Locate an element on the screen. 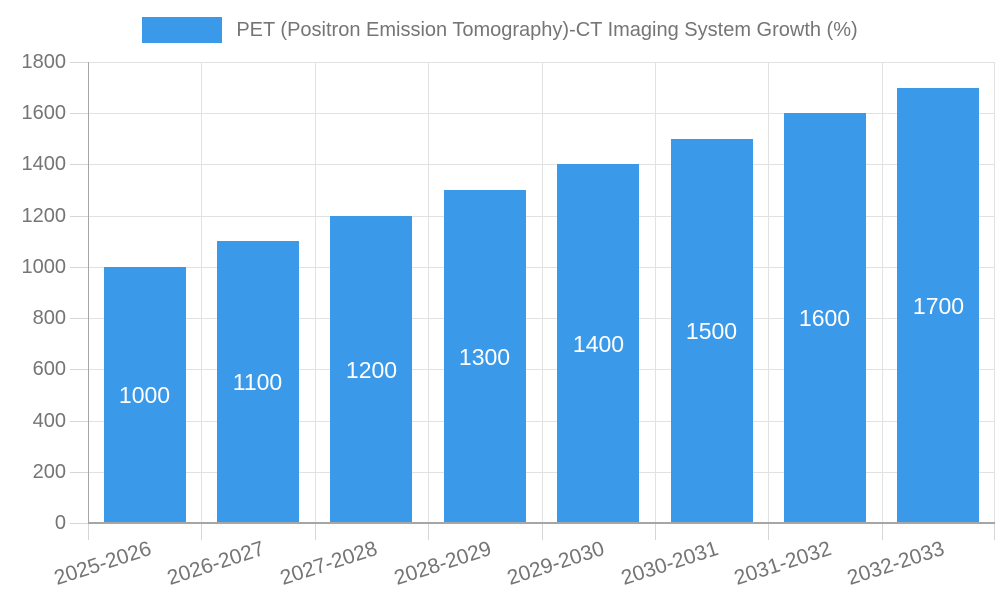 The height and width of the screenshot is (600, 1000). bar-value-label: 1200 is located at coordinates (371, 370).